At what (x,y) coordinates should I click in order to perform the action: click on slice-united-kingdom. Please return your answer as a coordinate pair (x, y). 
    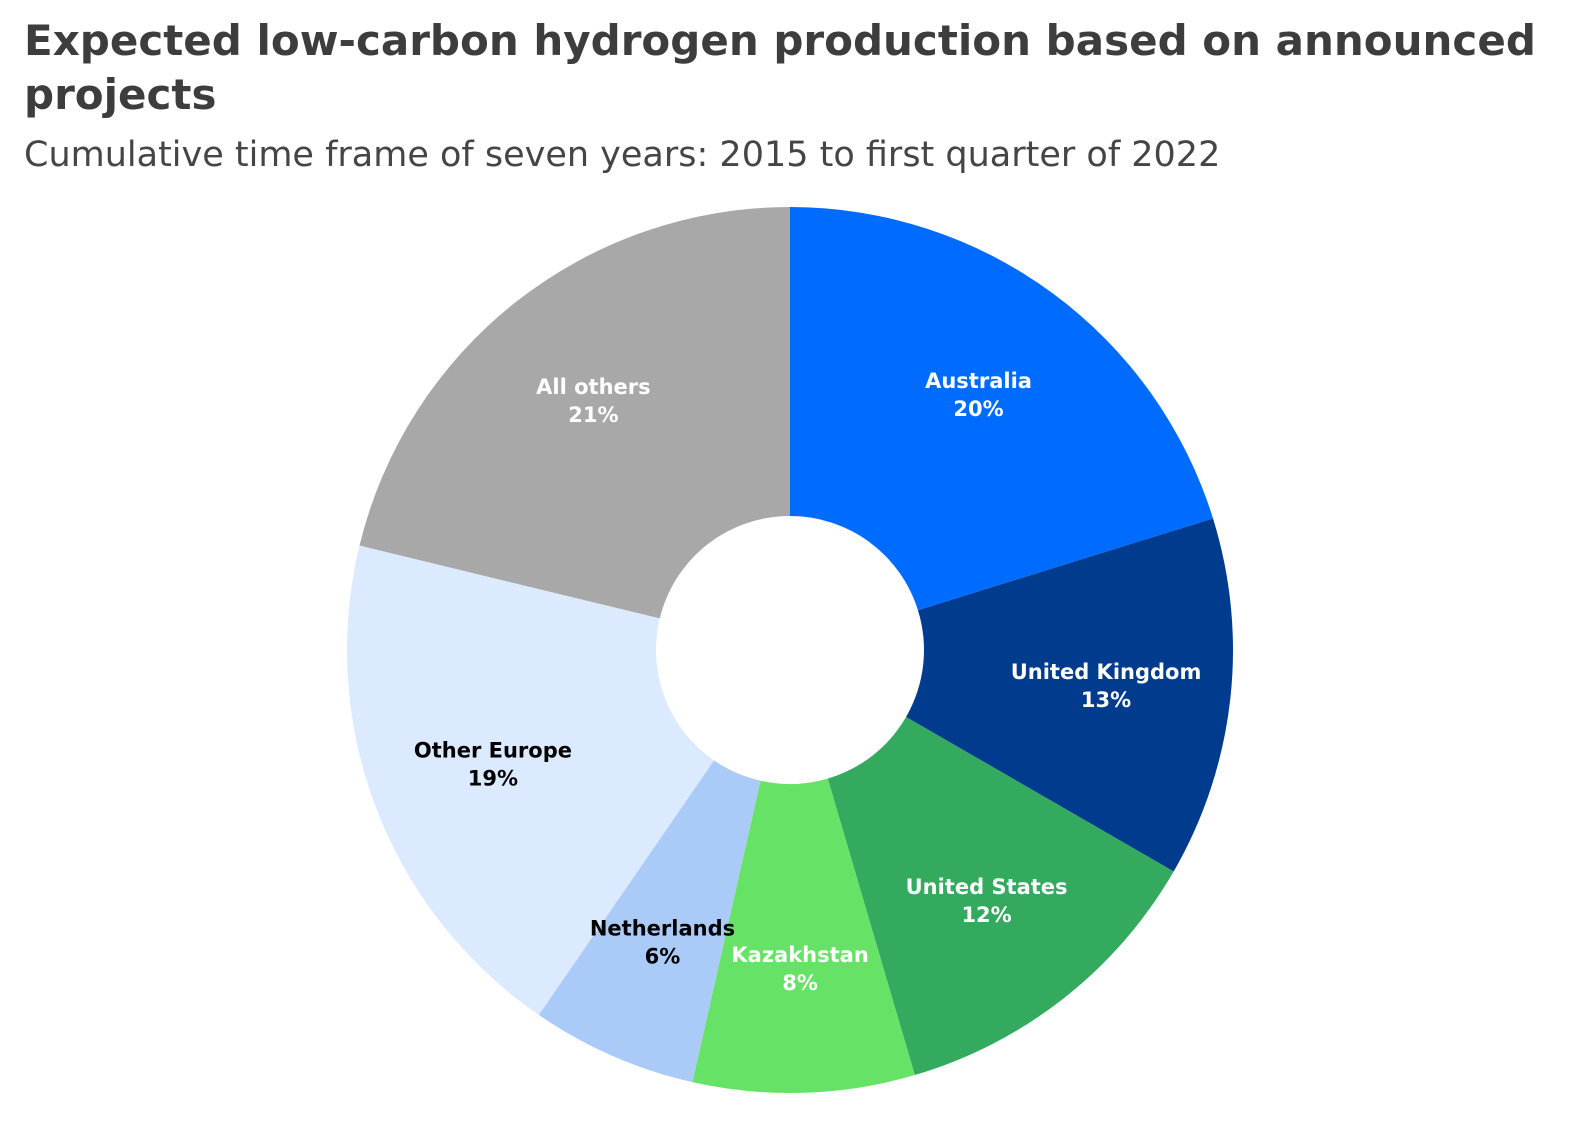
    Looking at the image, I should click on (1070, 695).